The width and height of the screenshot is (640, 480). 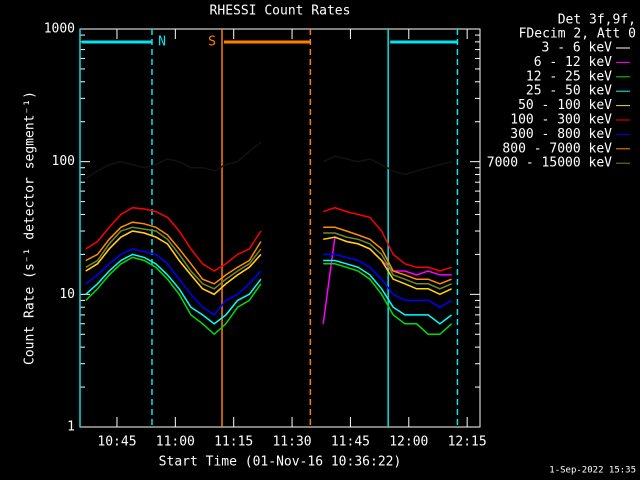 What do you see at coordinates (597, 20) in the screenshot?
I see `legend-header: Det 3f,9f,` at bounding box center [597, 20].